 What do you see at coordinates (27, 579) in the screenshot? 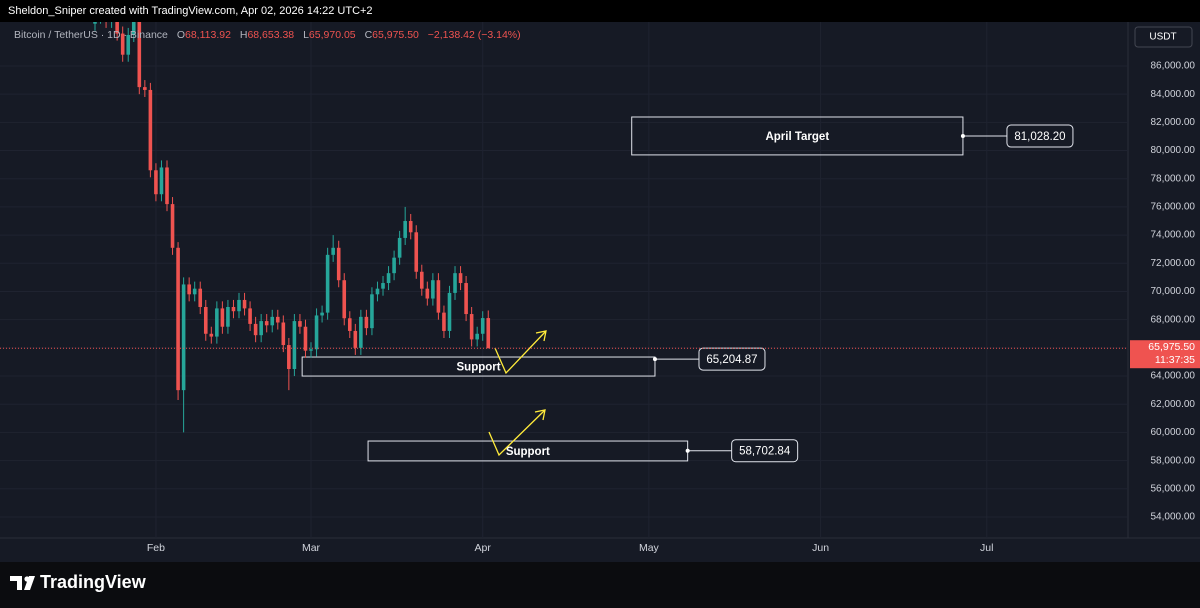
I see `logo-dot` at bounding box center [27, 579].